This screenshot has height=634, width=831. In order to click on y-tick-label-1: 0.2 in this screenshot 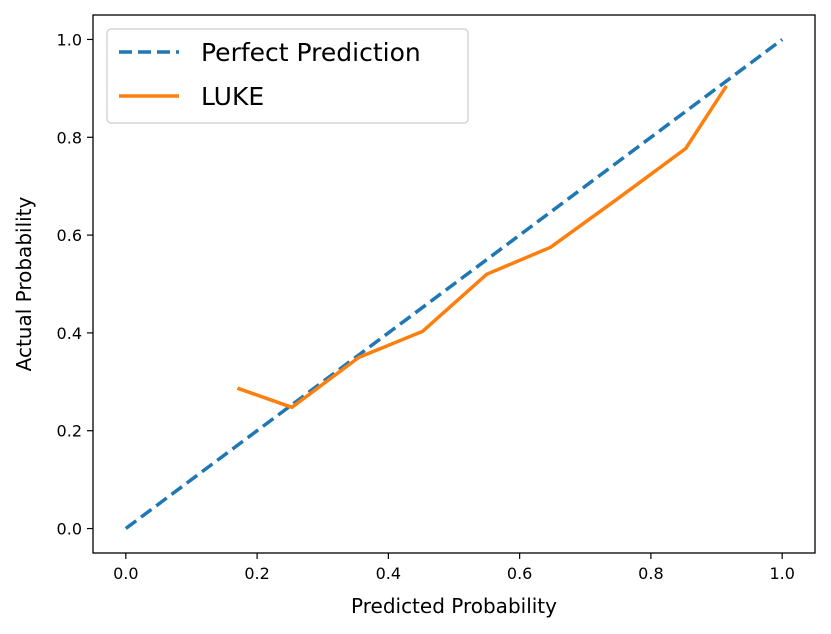, I will do `click(69, 431)`.